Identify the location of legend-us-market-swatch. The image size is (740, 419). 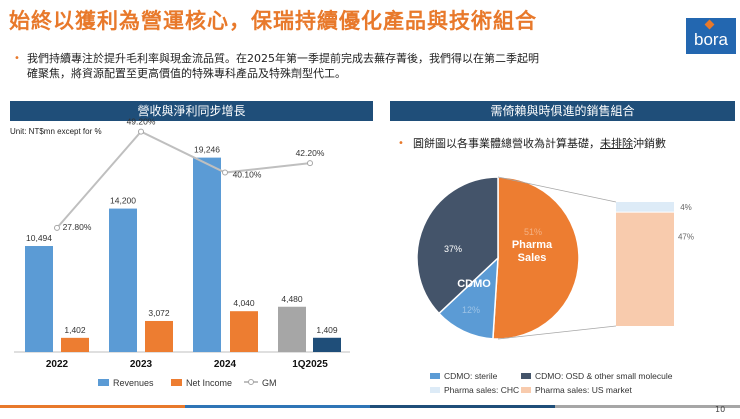
(526, 390).